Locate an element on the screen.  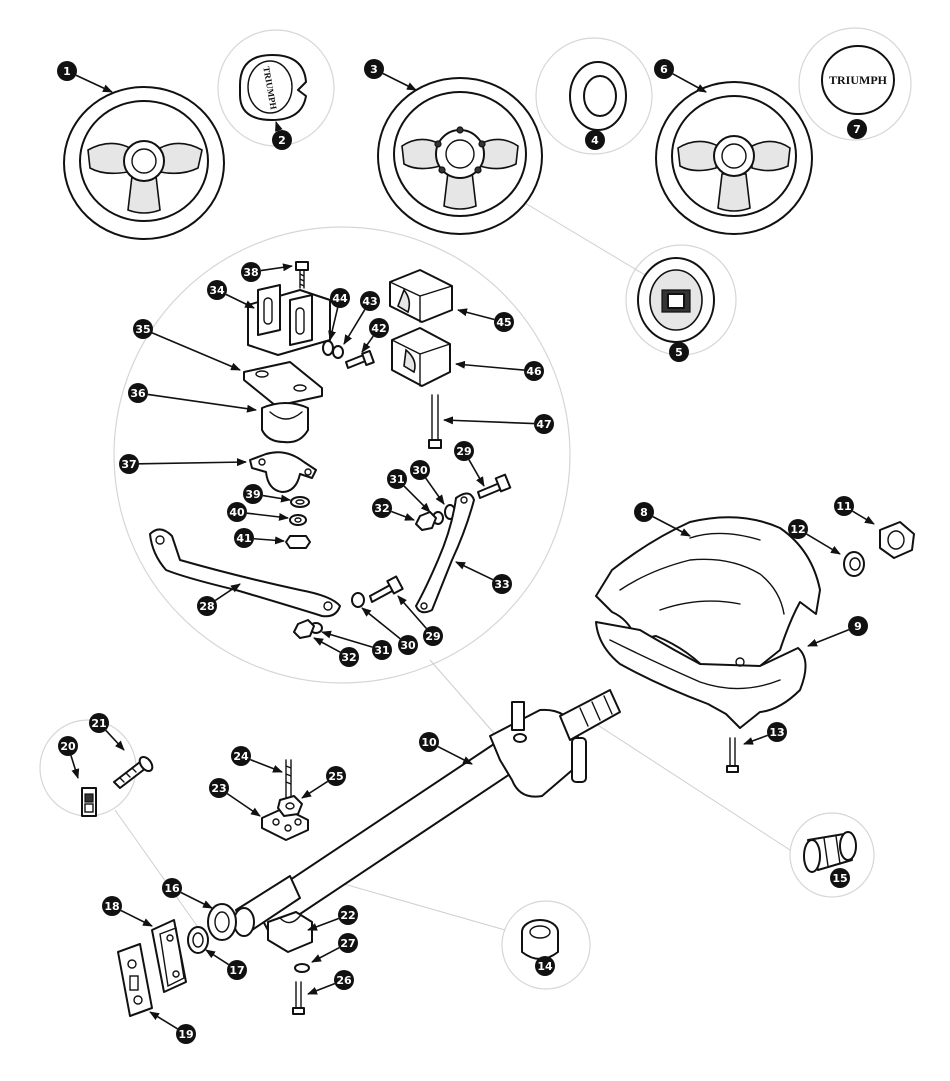
callout-number-7: 7 is located at coordinates (857, 129).